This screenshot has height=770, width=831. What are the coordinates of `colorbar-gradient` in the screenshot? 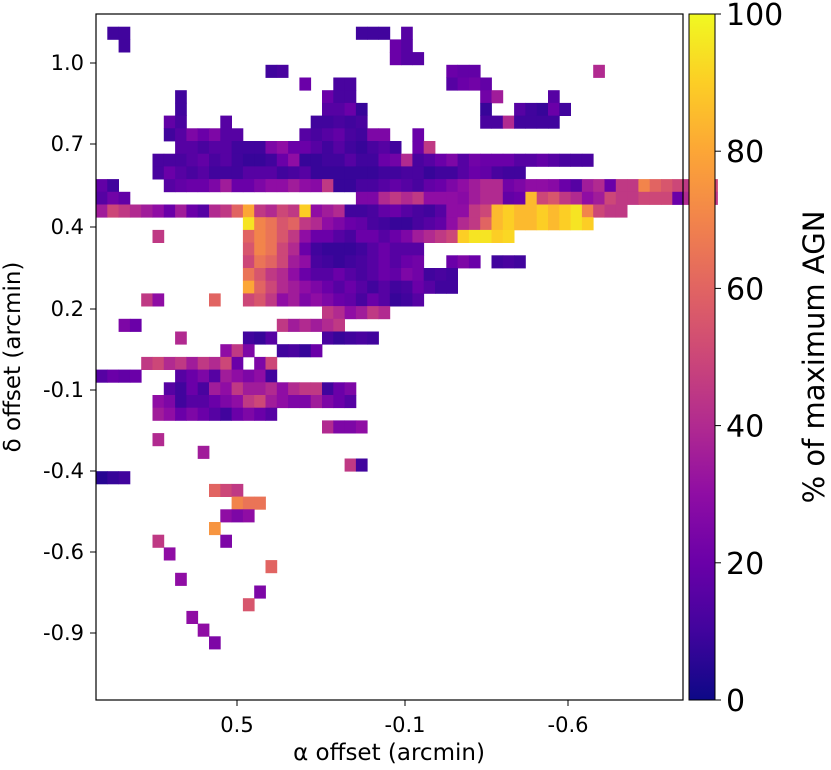 It's located at (702, 357).